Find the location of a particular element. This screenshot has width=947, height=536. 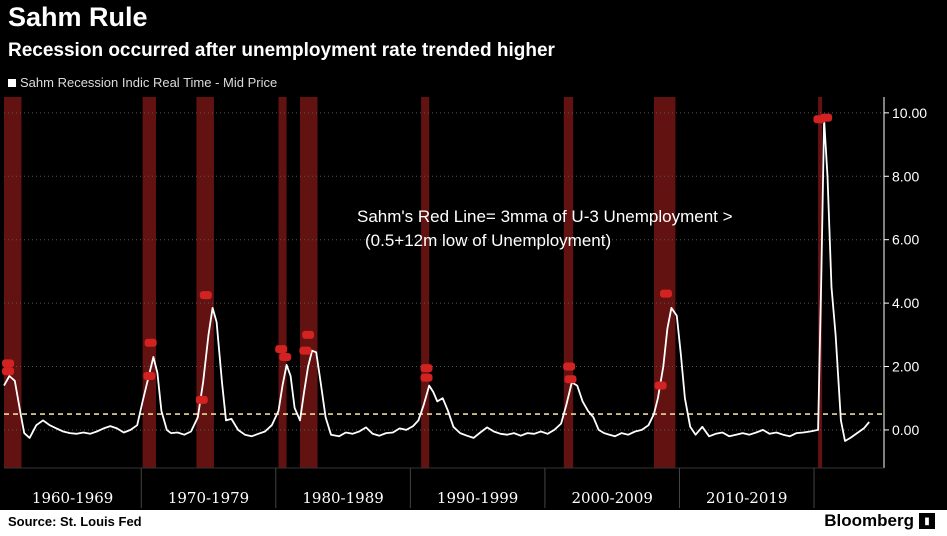

y-tick-label-3: 6.00 is located at coordinates (905, 240).